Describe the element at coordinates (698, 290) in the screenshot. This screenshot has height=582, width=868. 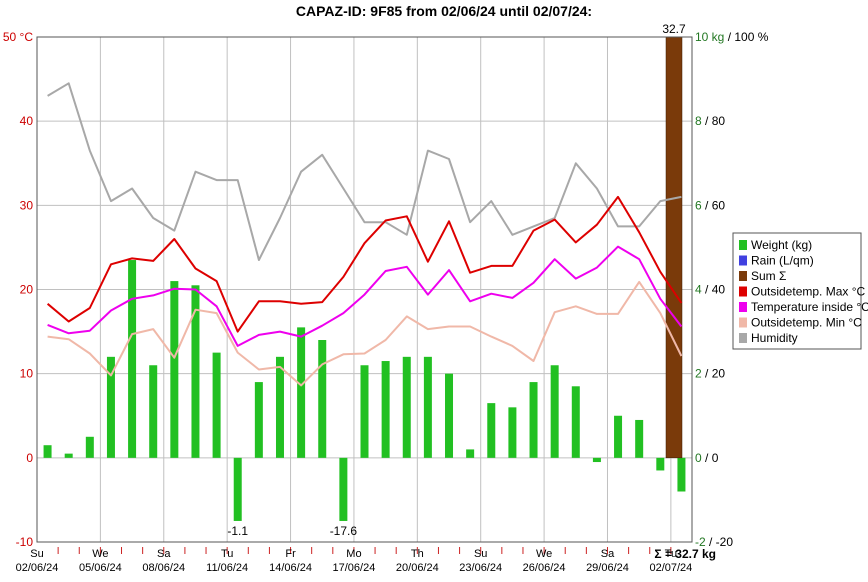
I see `right-tick-weight-3: 4` at that location.